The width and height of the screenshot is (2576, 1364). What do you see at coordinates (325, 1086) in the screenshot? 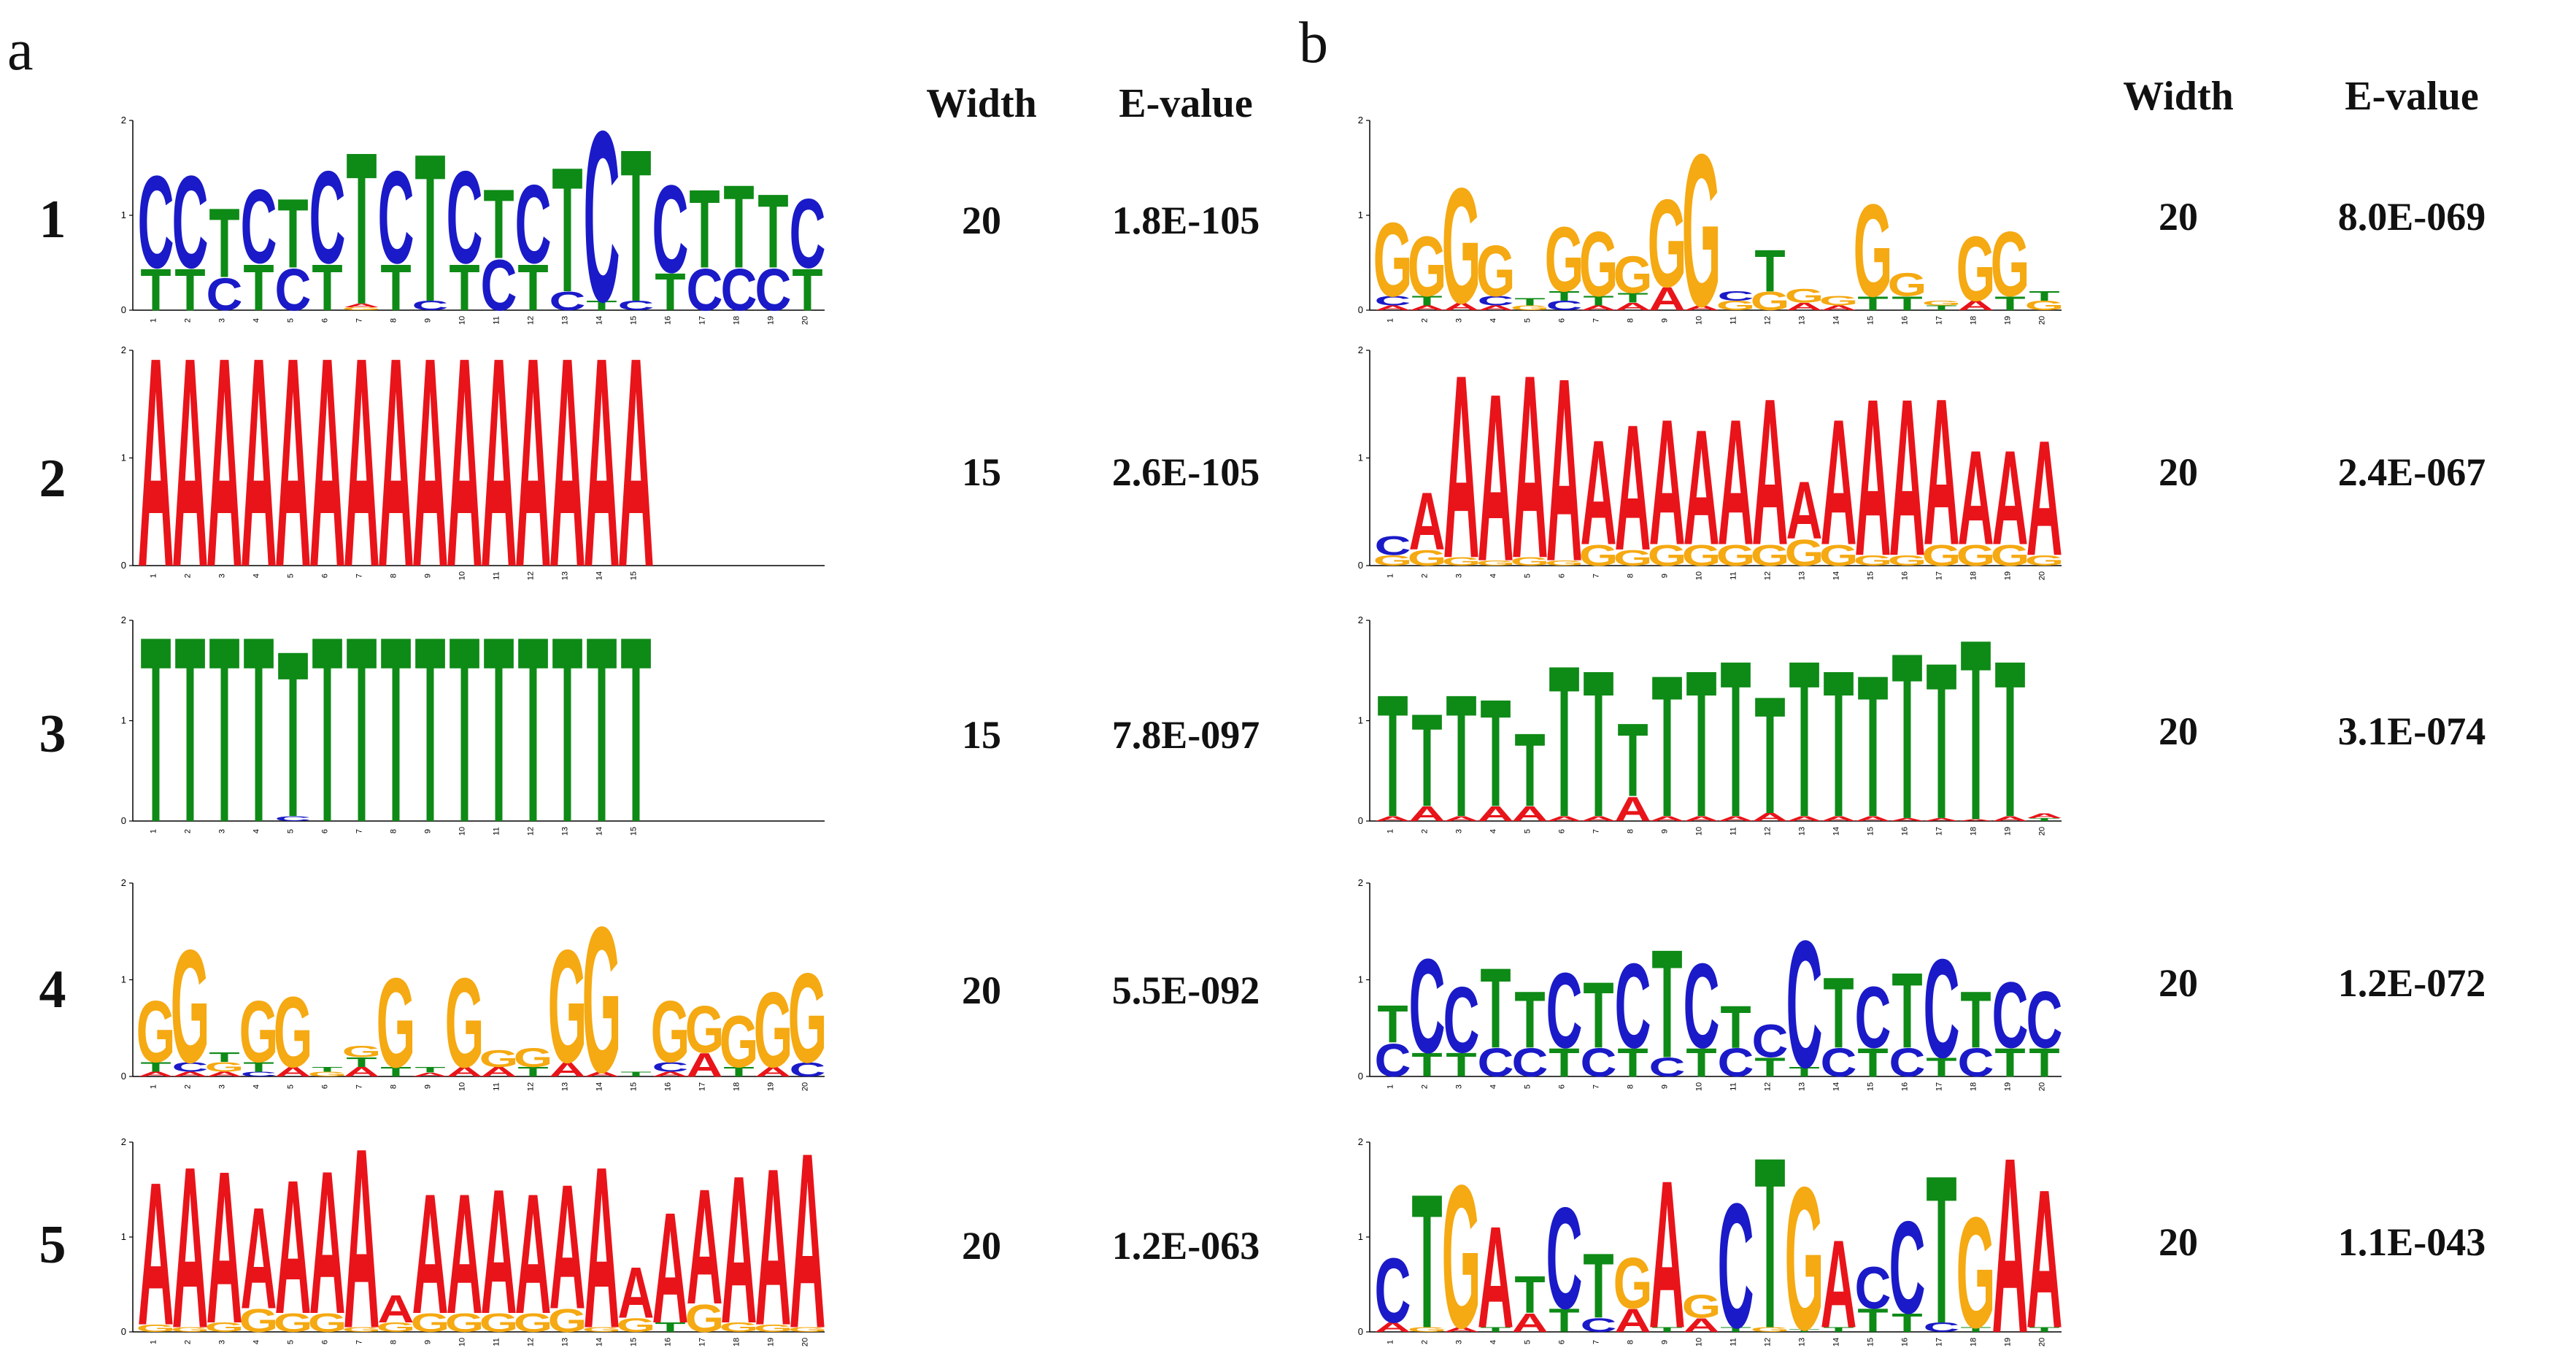
I see `logo-position-number: 6` at bounding box center [325, 1086].